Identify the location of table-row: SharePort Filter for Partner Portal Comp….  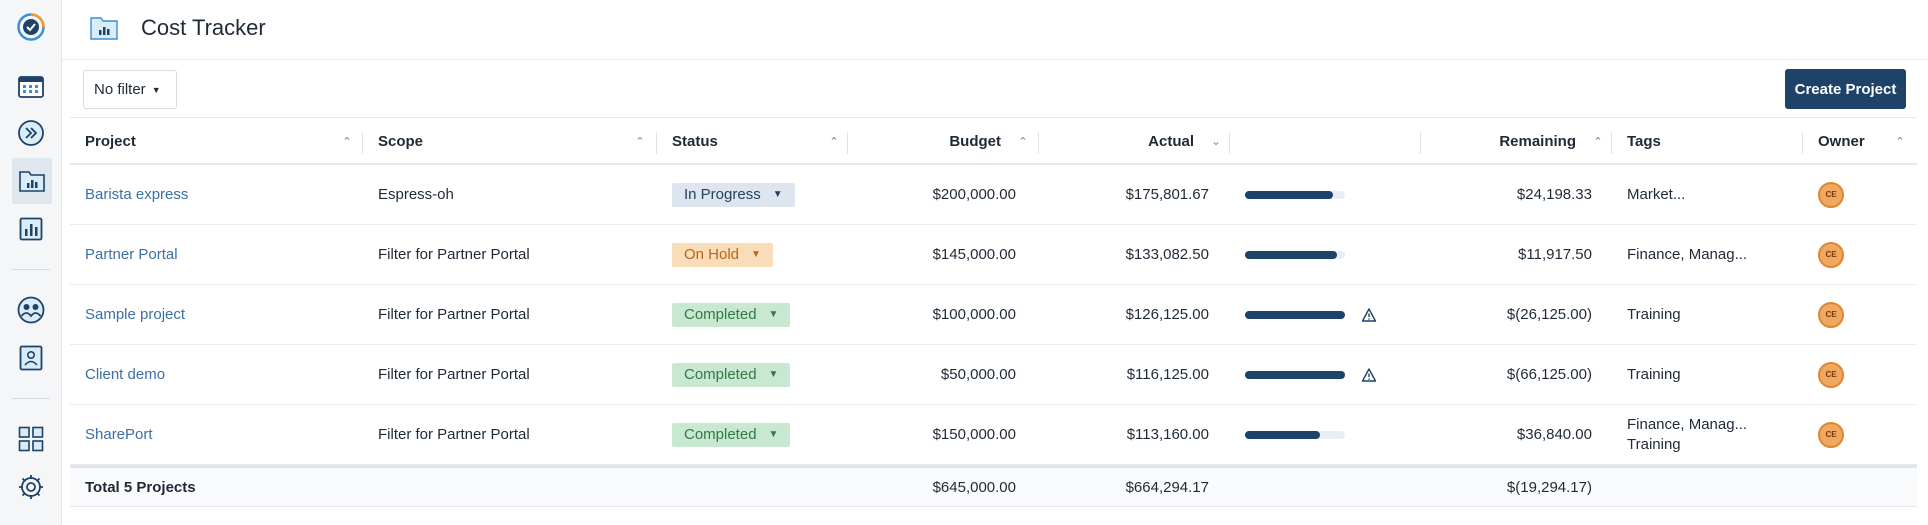
(993, 435).